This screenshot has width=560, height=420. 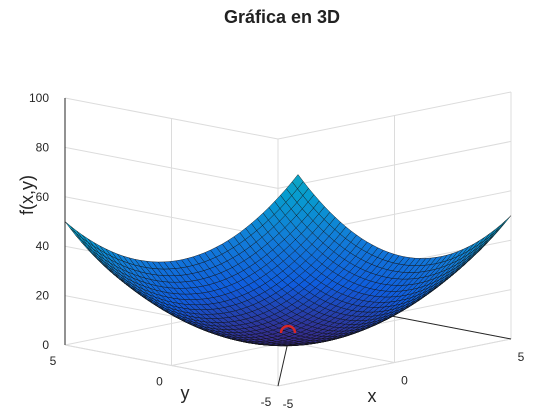 What do you see at coordinates (282, 17) in the screenshot?
I see `chart-title: Gráfica en 3D` at bounding box center [282, 17].